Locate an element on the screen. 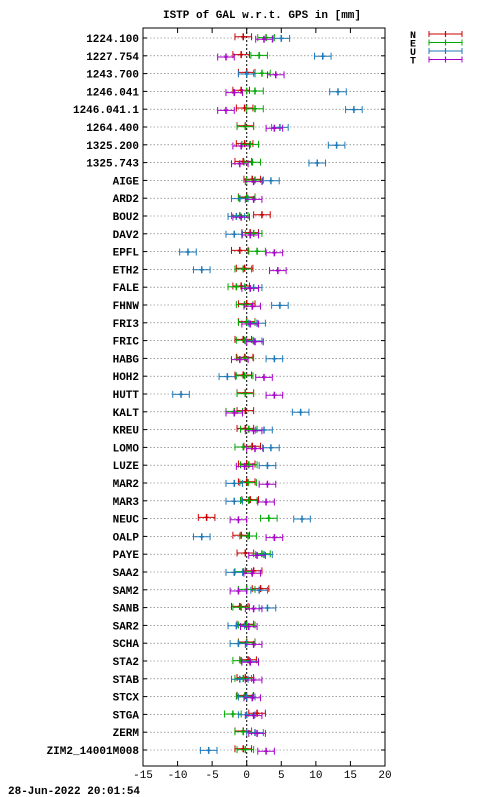  x-tick-label: -10 is located at coordinates (178, 776).